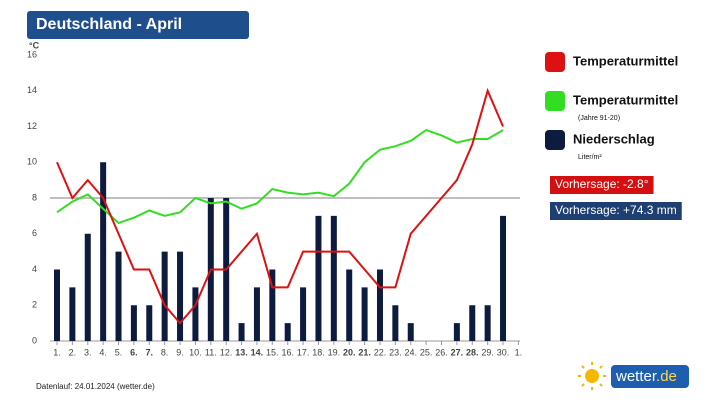 The image size is (717, 408). What do you see at coordinates (410, 352) in the screenshot?
I see `x-tick-label: 24.` at bounding box center [410, 352].